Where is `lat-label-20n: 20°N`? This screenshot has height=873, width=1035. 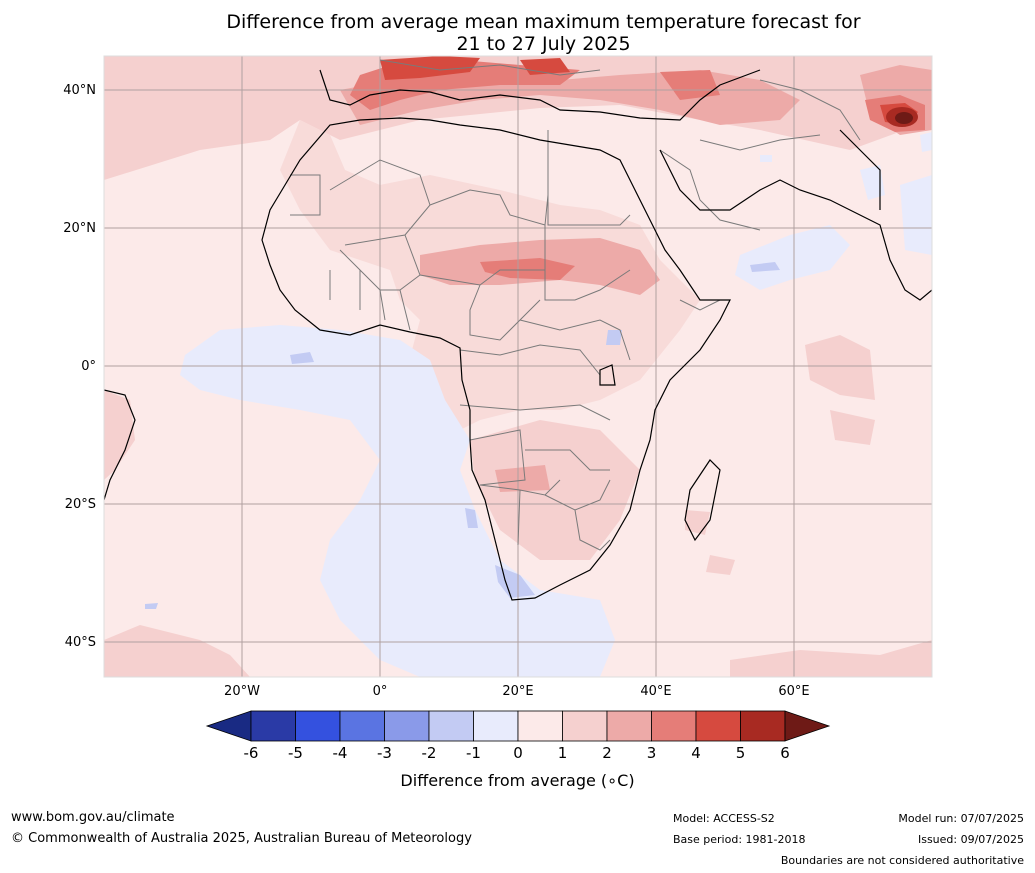
lat-label-20n: 20°N is located at coordinates (79, 228).